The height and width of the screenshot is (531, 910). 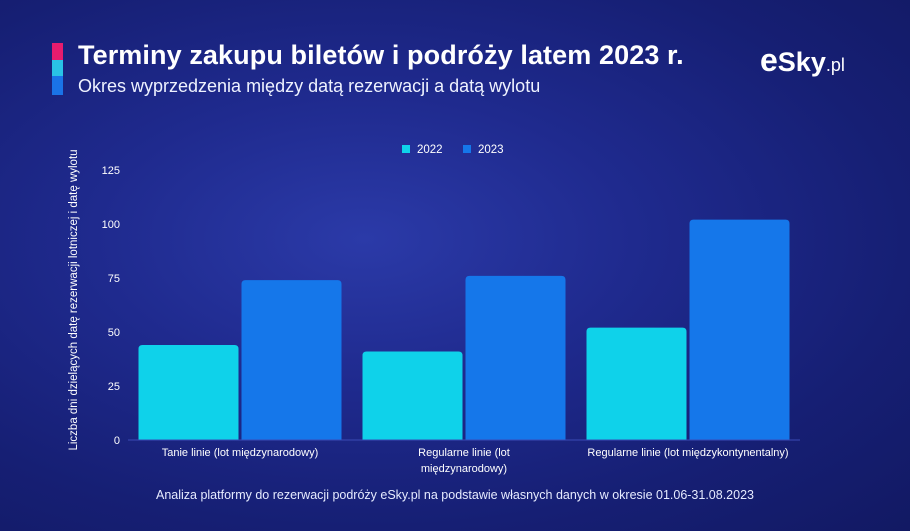 What do you see at coordinates (114, 387) in the screenshot?
I see `y-tick-label: 25` at bounding box center [114, 387].